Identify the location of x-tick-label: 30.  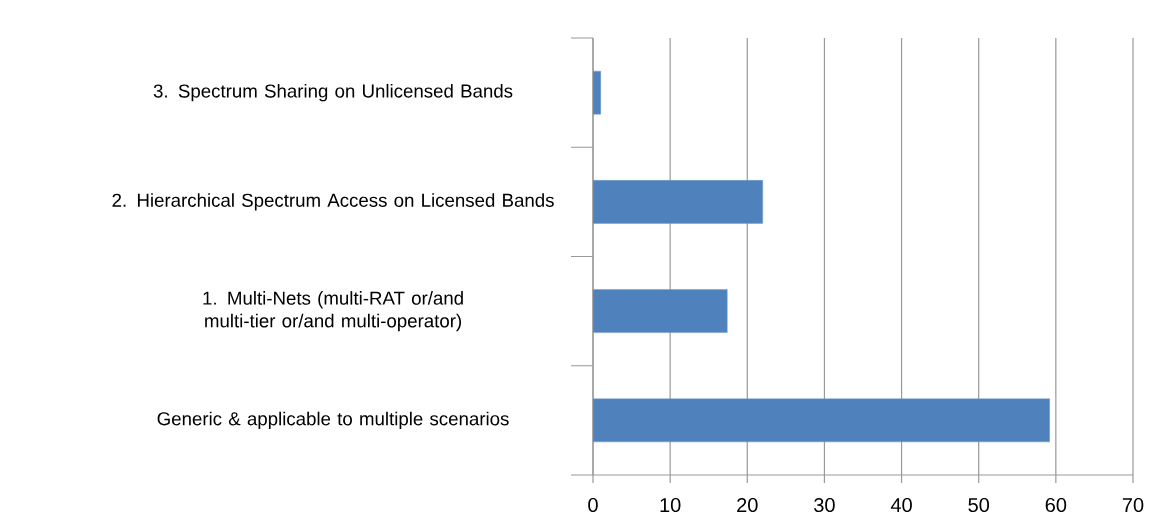
(824, 505).